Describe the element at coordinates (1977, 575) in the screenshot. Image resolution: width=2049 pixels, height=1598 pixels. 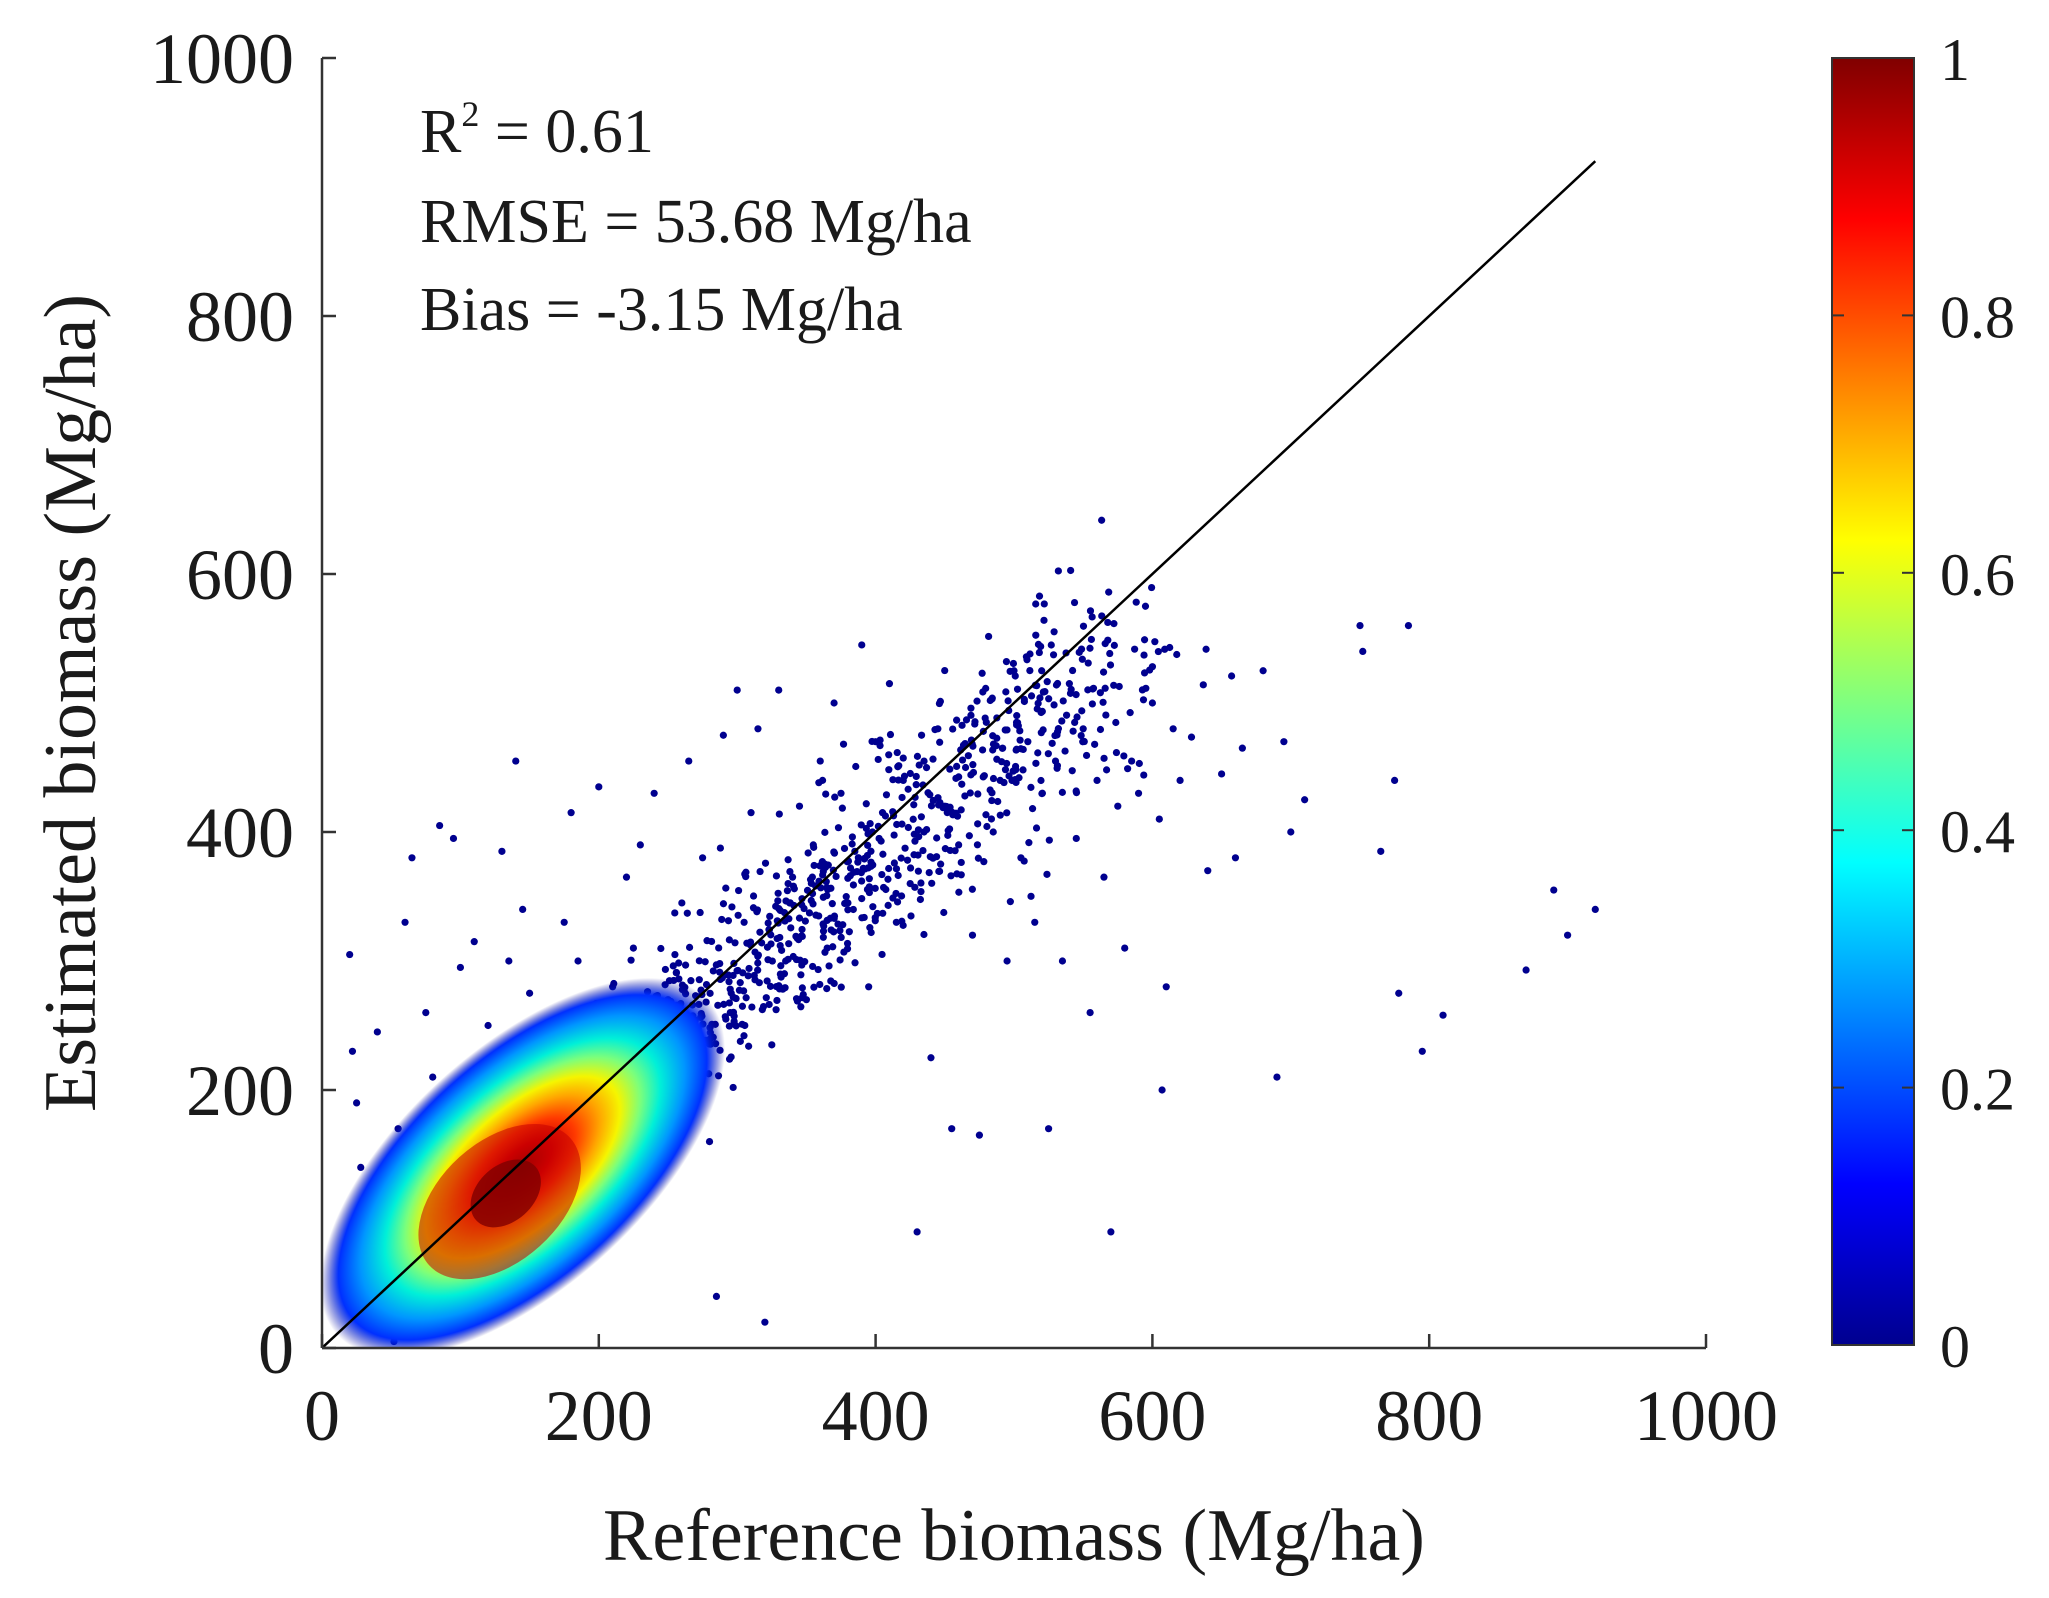
I see `colorbar-tick-label: 0.6` at that location.